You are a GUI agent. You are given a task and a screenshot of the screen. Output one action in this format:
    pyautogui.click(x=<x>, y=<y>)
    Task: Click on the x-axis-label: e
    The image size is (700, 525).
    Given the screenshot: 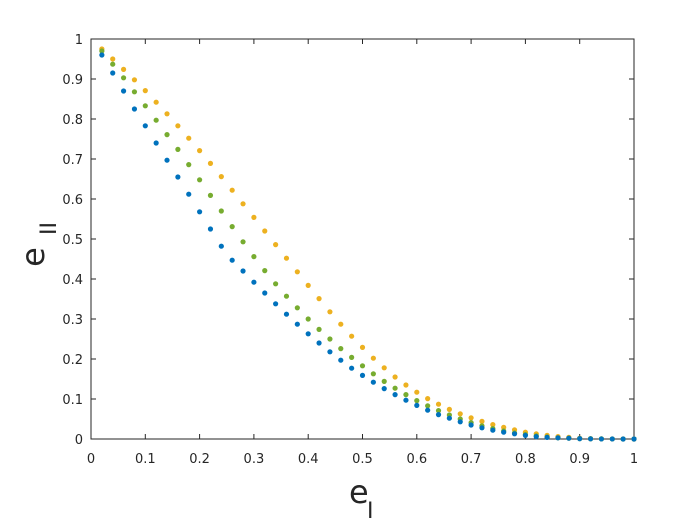 What is the action you would take?
    pyautogui.click(x=359, y=492)
    